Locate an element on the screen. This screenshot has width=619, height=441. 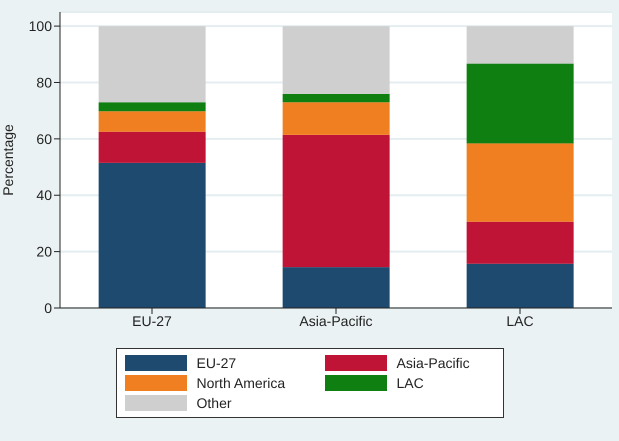
legend-label: Other is located at coordinates (214, 403).